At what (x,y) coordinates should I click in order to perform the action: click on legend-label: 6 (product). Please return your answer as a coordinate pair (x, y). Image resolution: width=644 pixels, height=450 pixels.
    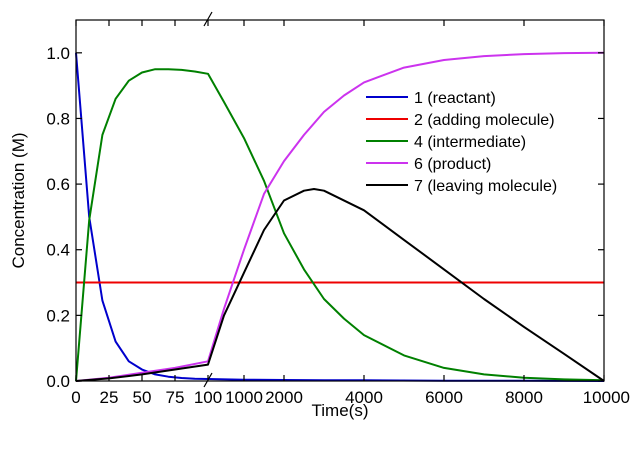
    Looking at the image, I should click on (452, 164).